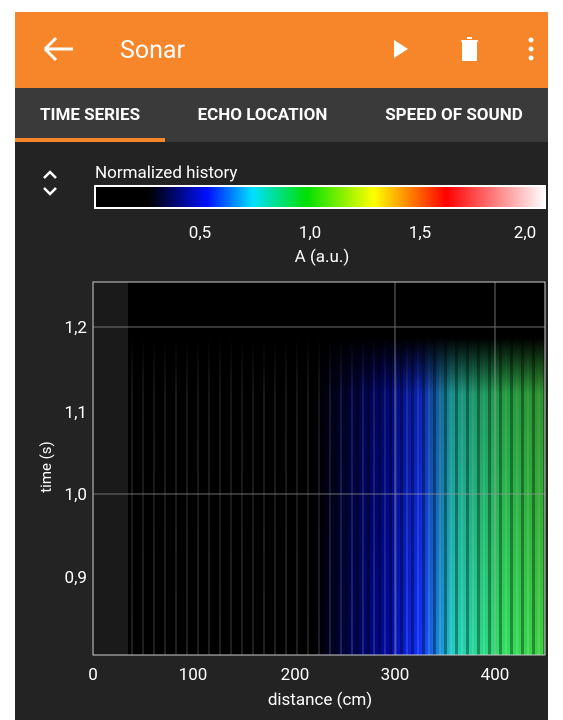 This screenshot has width=563, height=720. What do you see at coordinates (50, 183) in the screenshot?
I see `expand-button` at bounding box center [50, 183].